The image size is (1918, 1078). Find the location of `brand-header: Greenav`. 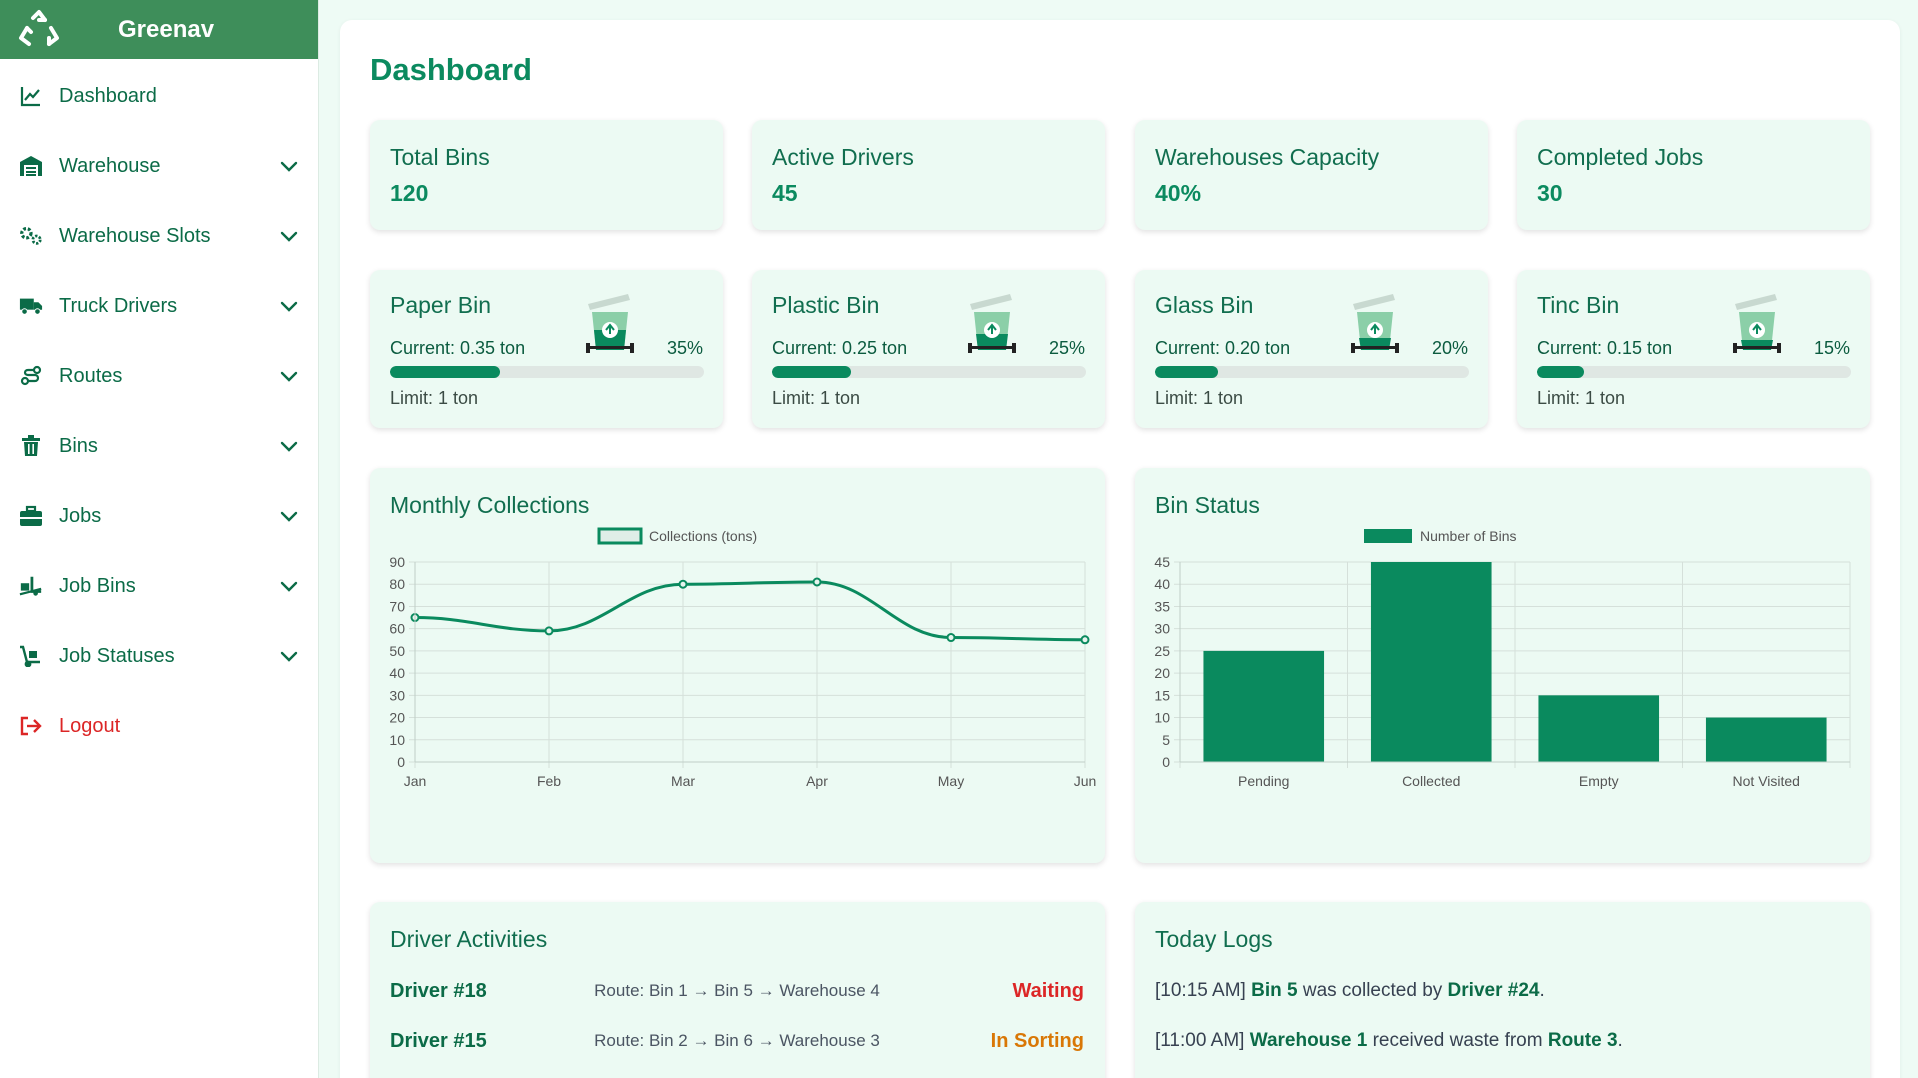

brand-header: Greenav is located at coordinates (159, 29).